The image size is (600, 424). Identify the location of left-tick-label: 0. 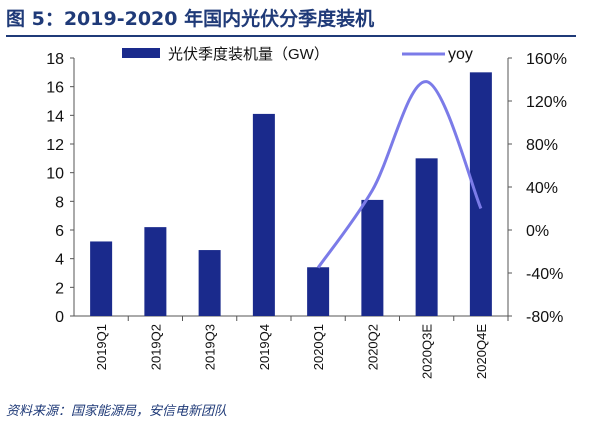
(59, 317).